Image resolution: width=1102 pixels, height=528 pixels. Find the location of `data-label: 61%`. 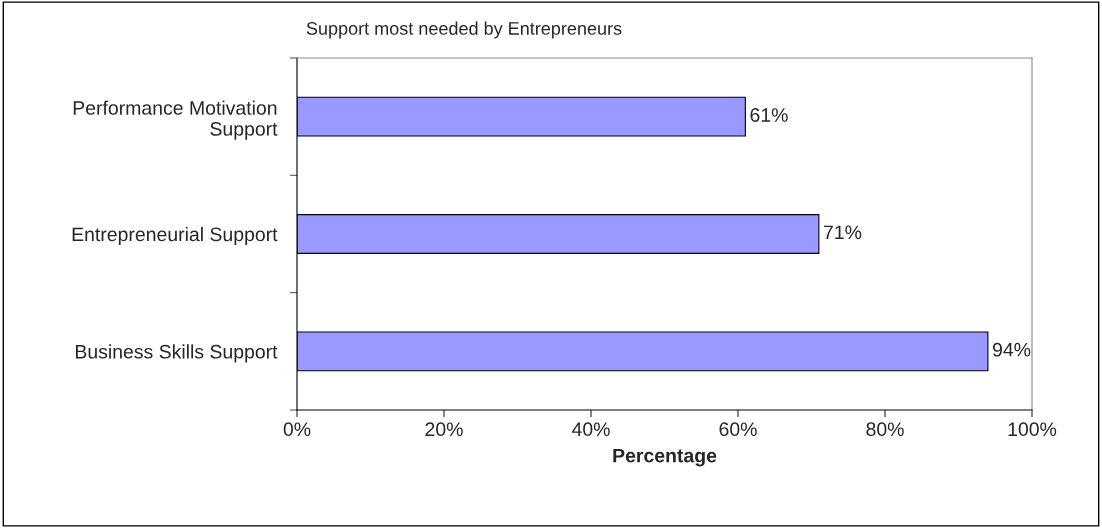

data-label: 61% is located at coordinates (769, 115).